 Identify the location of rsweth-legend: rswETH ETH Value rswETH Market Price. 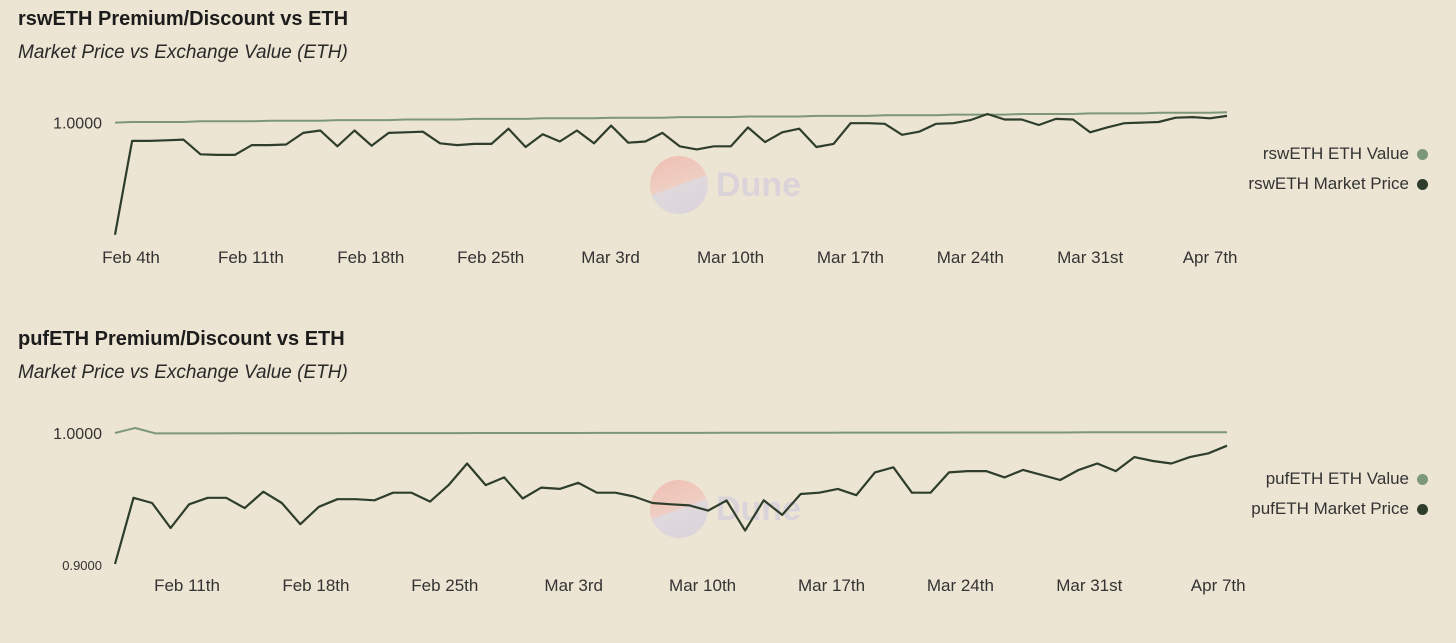
(1338, 169).